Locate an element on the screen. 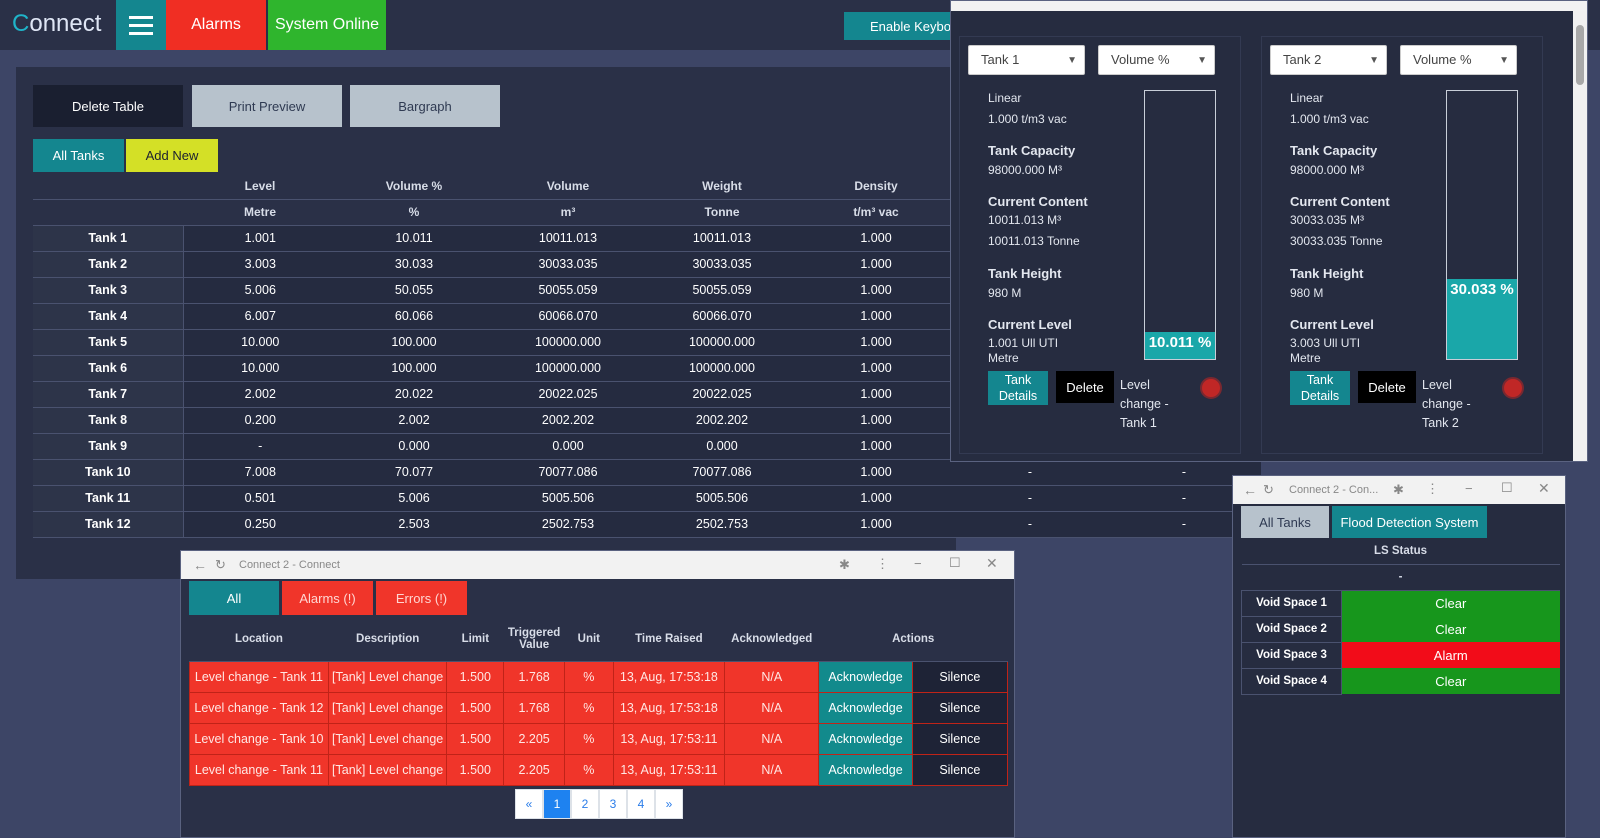 The width and height of the screenshot is (1600, 838). enable-keyboard-button: Enable Keybo is located at coordinates (904, 26).